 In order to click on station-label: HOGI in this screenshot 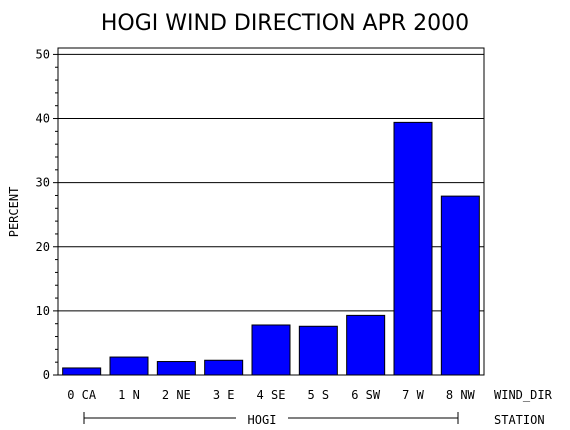, I will do `click(262, 420)`.